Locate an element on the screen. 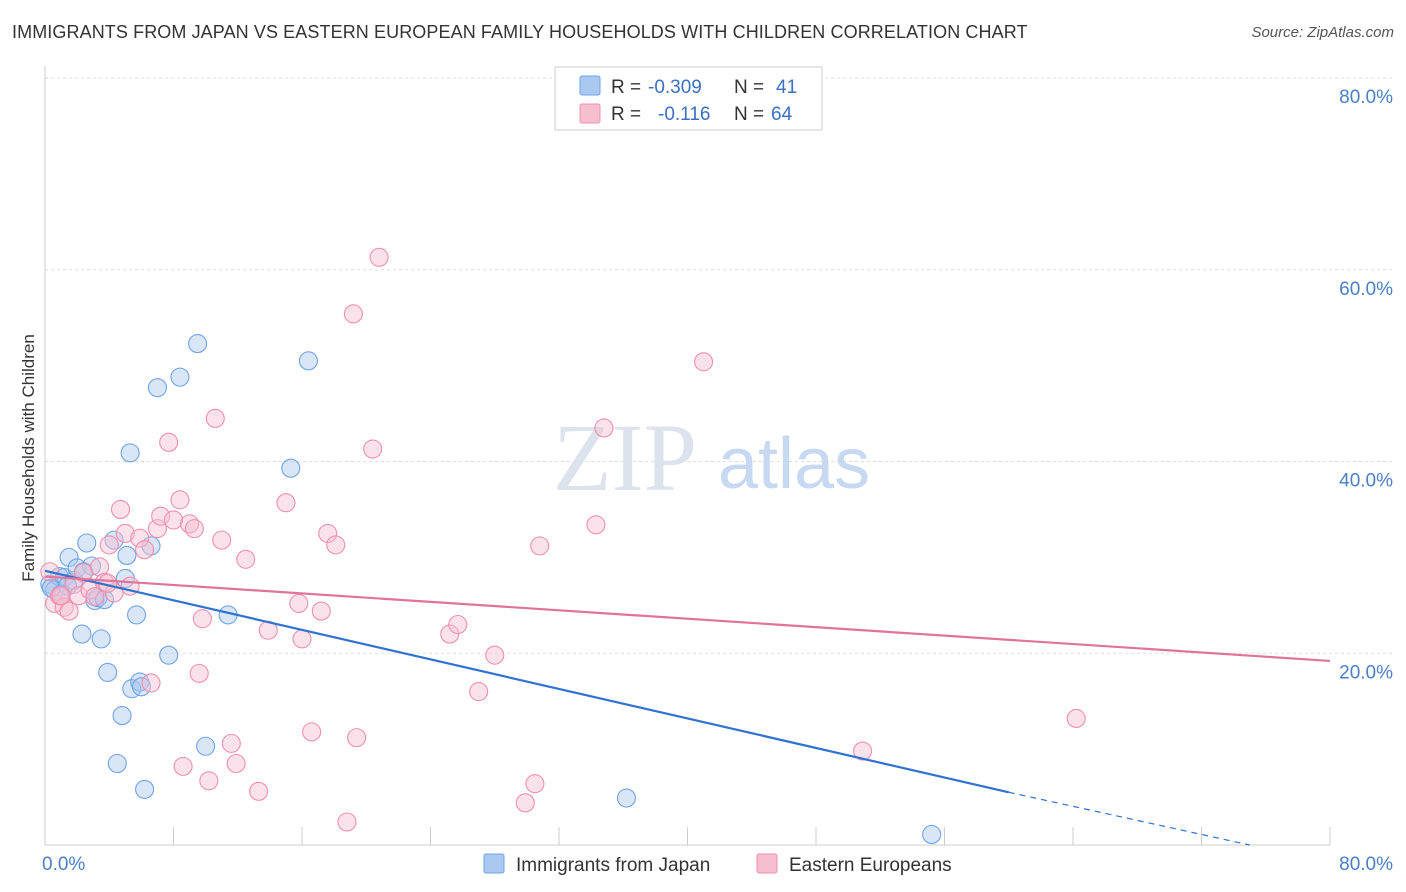 Image resolution: width=1406 pixels, height=892 pixels. x-tick-label: 80.0% is located at coordinates (1366, 864).